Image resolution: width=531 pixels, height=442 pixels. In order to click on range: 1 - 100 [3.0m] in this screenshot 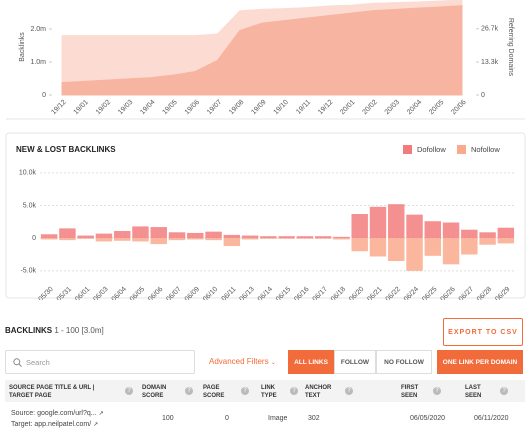, I will do `click(79, 330)`.